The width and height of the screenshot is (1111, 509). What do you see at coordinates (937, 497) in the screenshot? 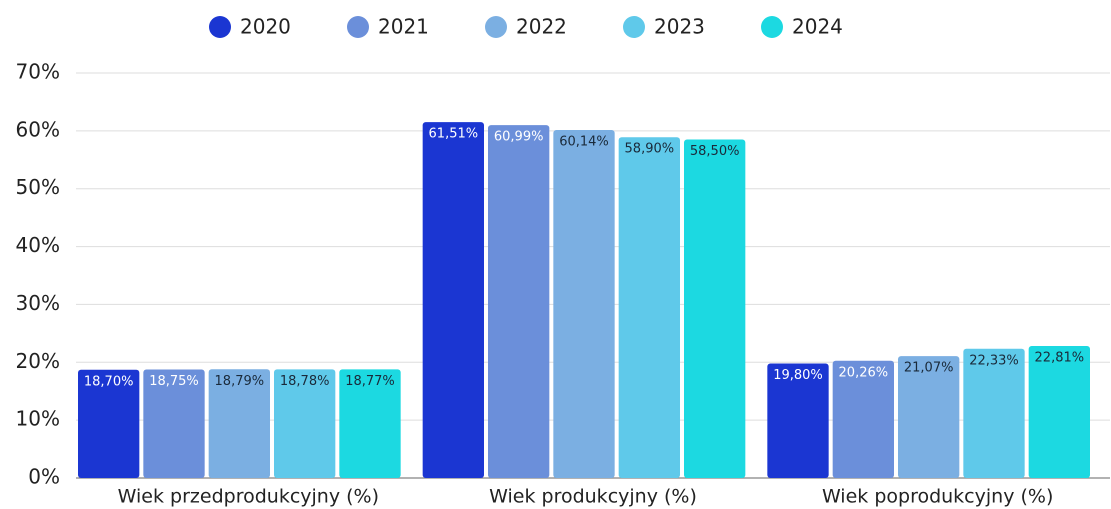
I see `x-tick-label: Wiek poprodukcyjny (%)` at bounding box center [937, 497].